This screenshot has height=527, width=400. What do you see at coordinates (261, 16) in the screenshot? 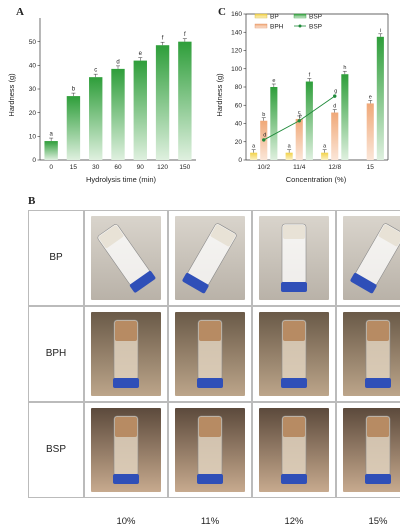
I see `legend-swatch-bp` at bounding box center [261, 16].